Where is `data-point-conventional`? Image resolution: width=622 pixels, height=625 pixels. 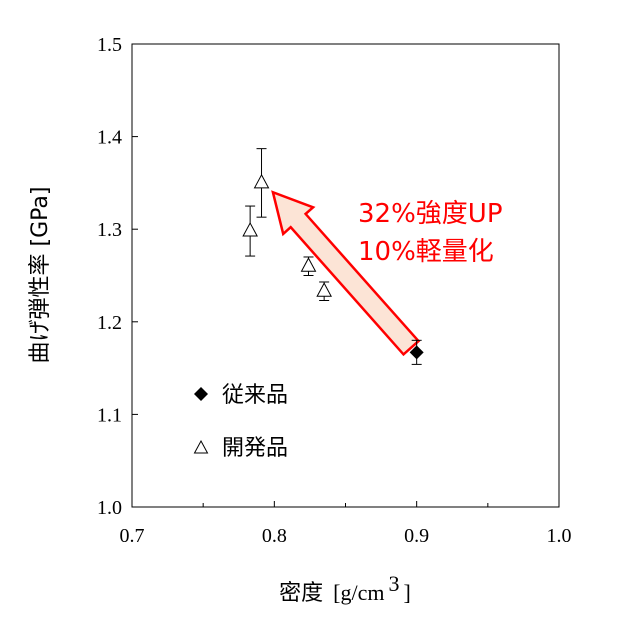
data-point-conventional is located at coordinates (416, 352).